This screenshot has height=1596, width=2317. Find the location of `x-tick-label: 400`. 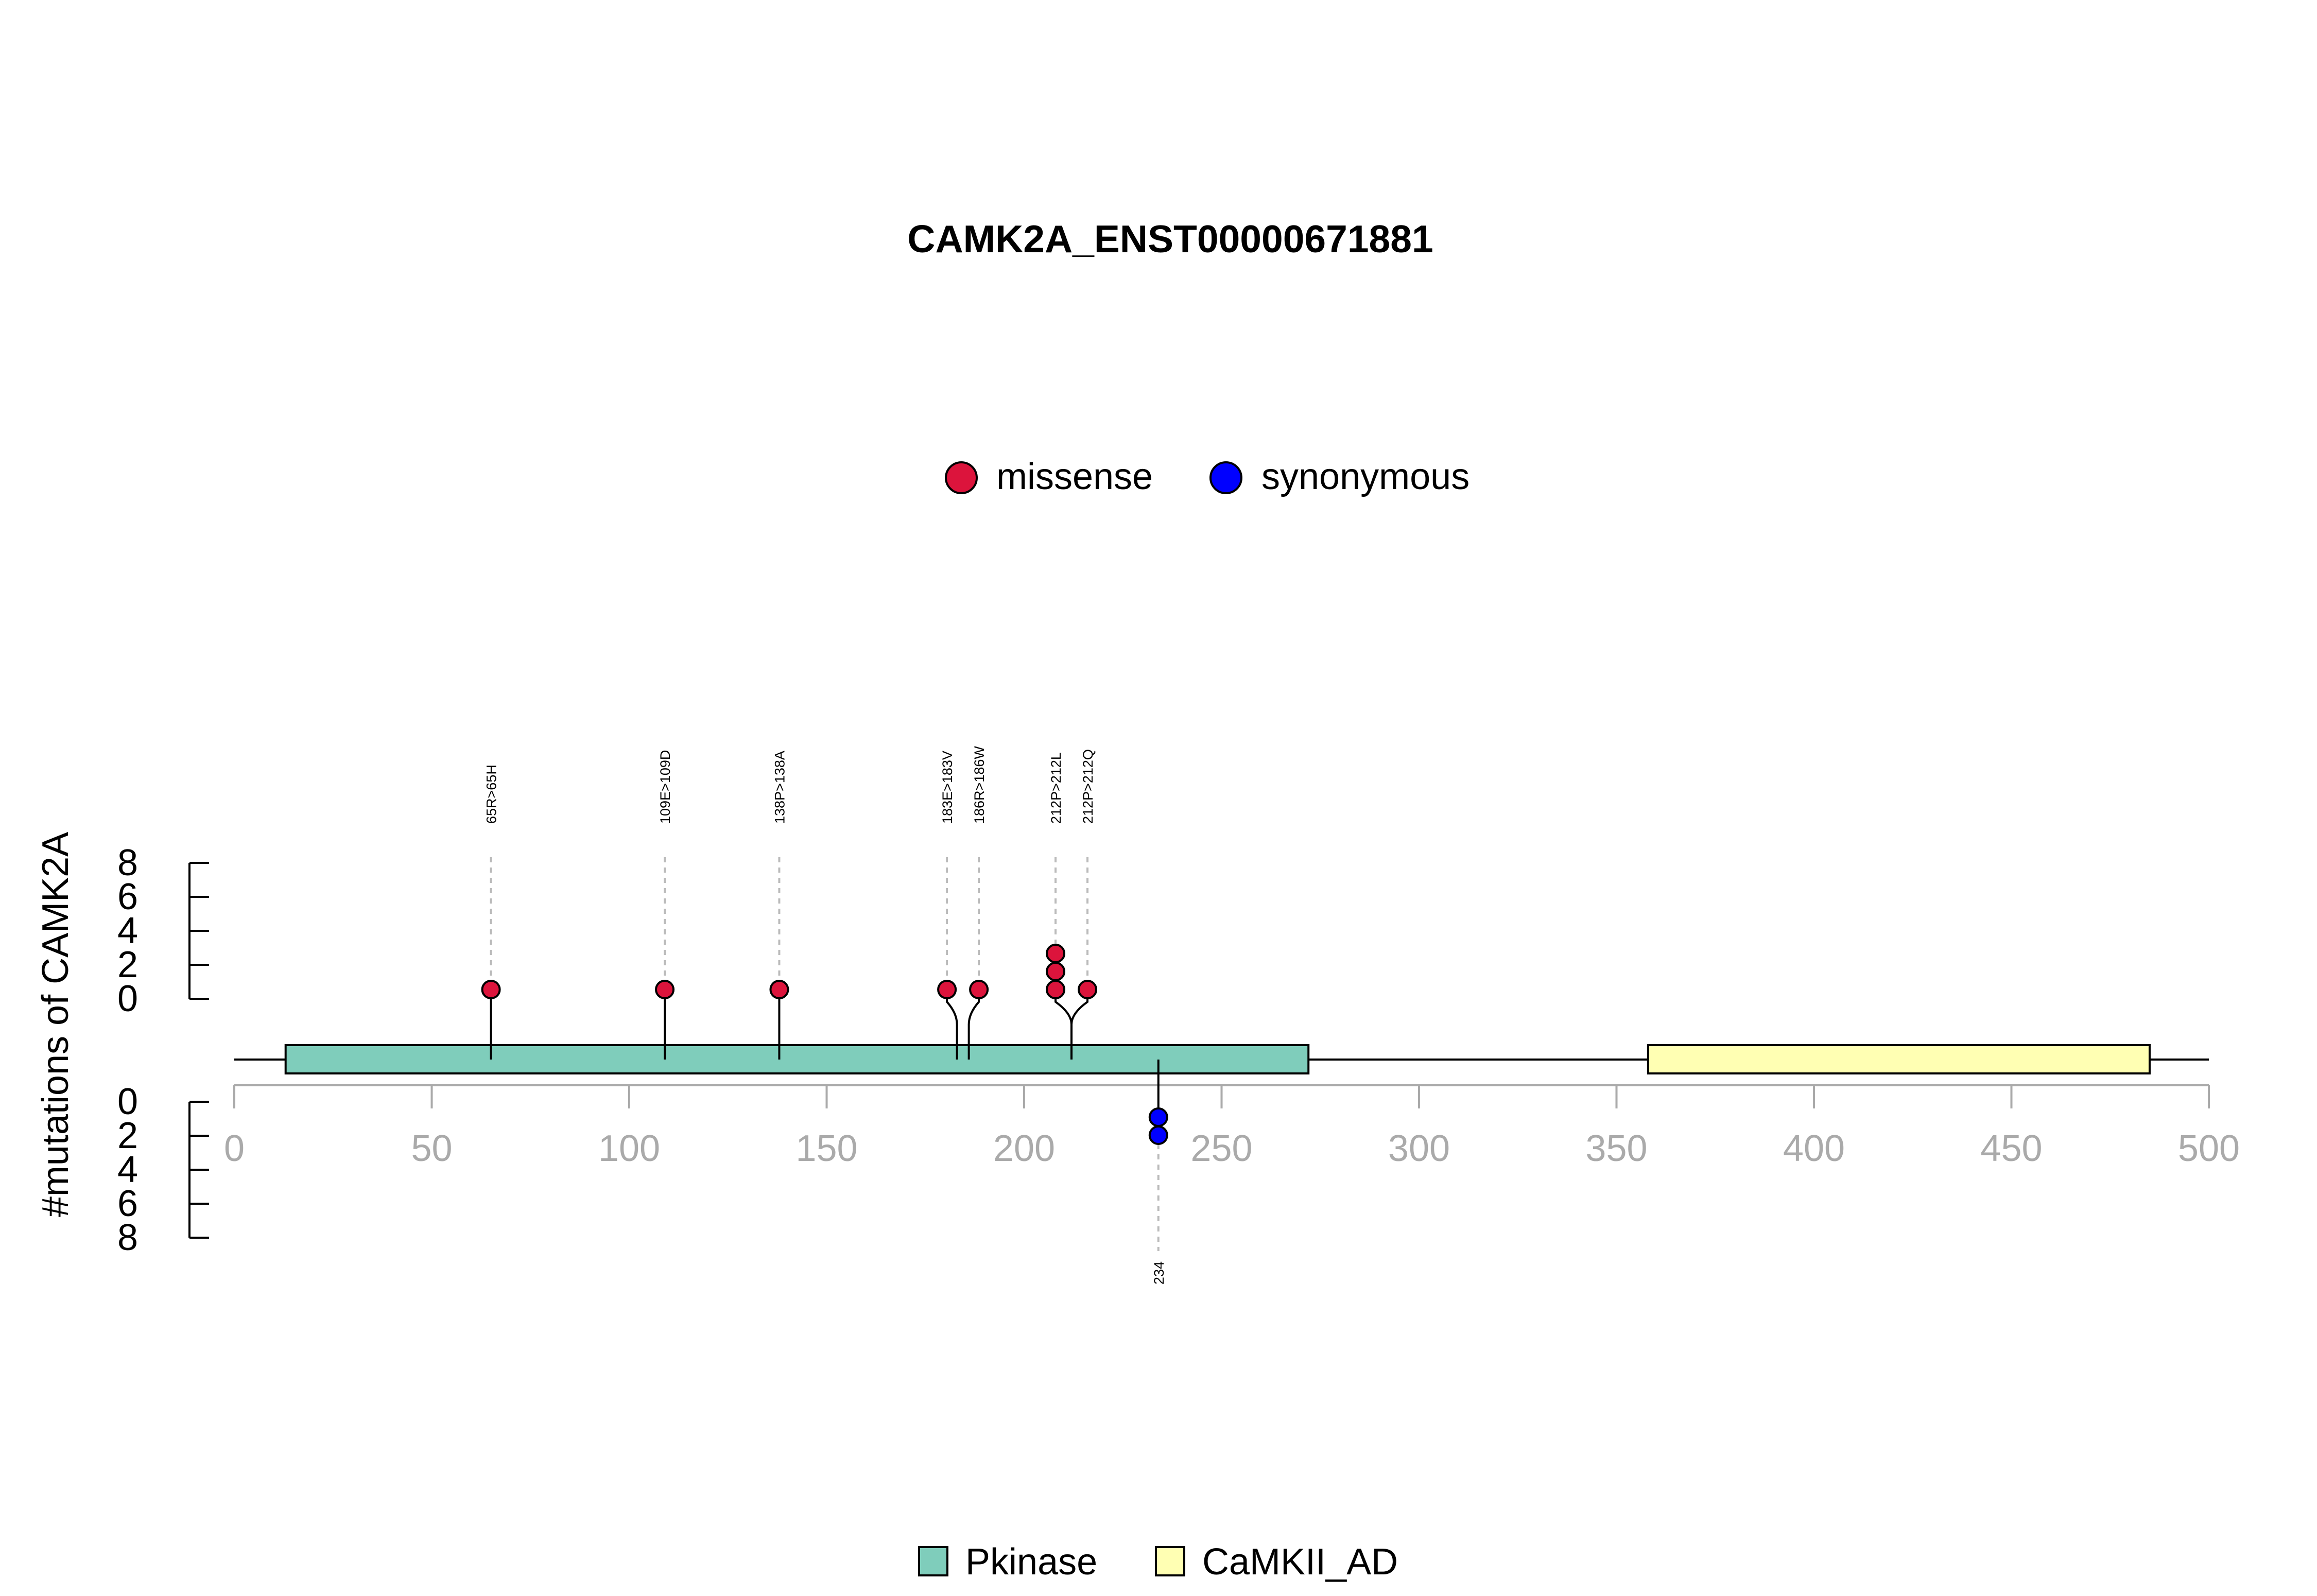

x-tick-label: 400 is located at coordinates (1814, 1148).